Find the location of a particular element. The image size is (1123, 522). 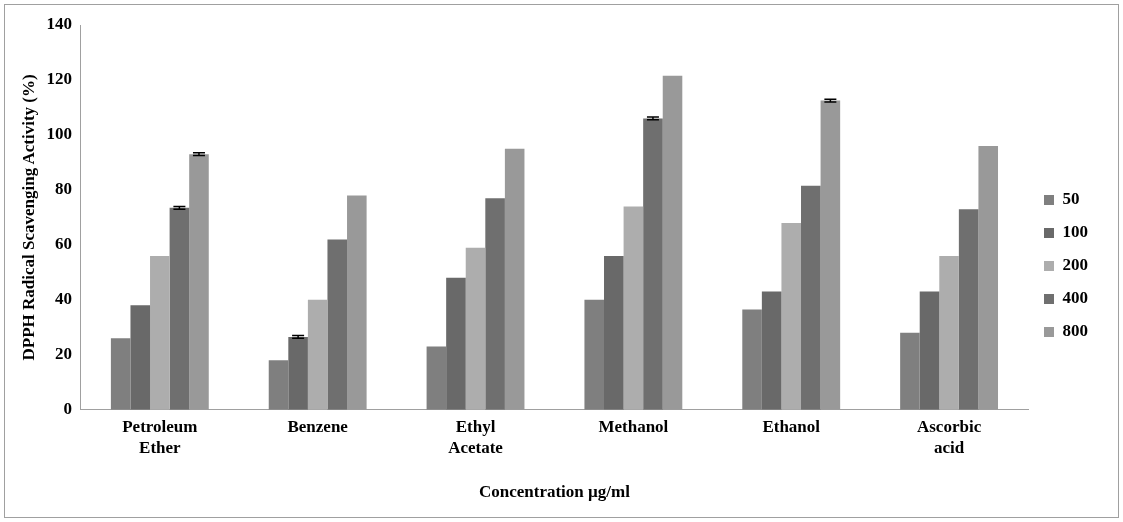

legend-label: 400 is located at coordinates (1075, 298).